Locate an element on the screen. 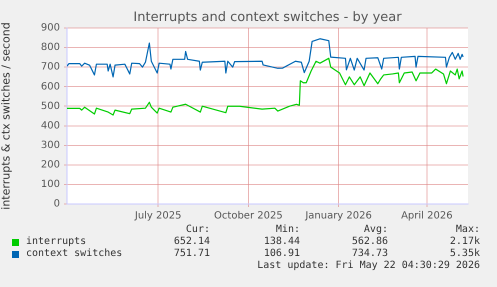 This screenshot has height=287, width=497. text: 138.44 is located at coordinates (282, 241).